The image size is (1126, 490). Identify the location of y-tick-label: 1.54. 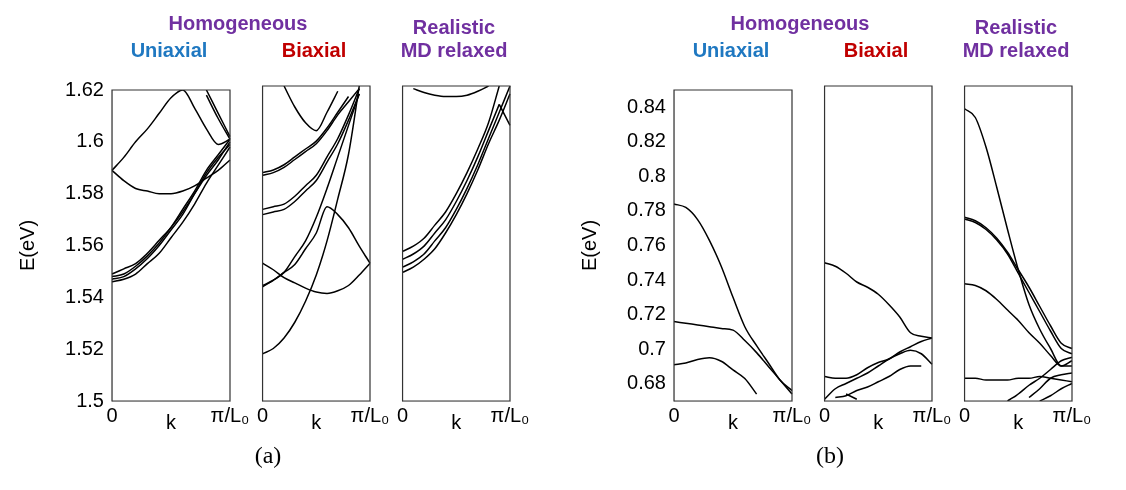
(84, 295).